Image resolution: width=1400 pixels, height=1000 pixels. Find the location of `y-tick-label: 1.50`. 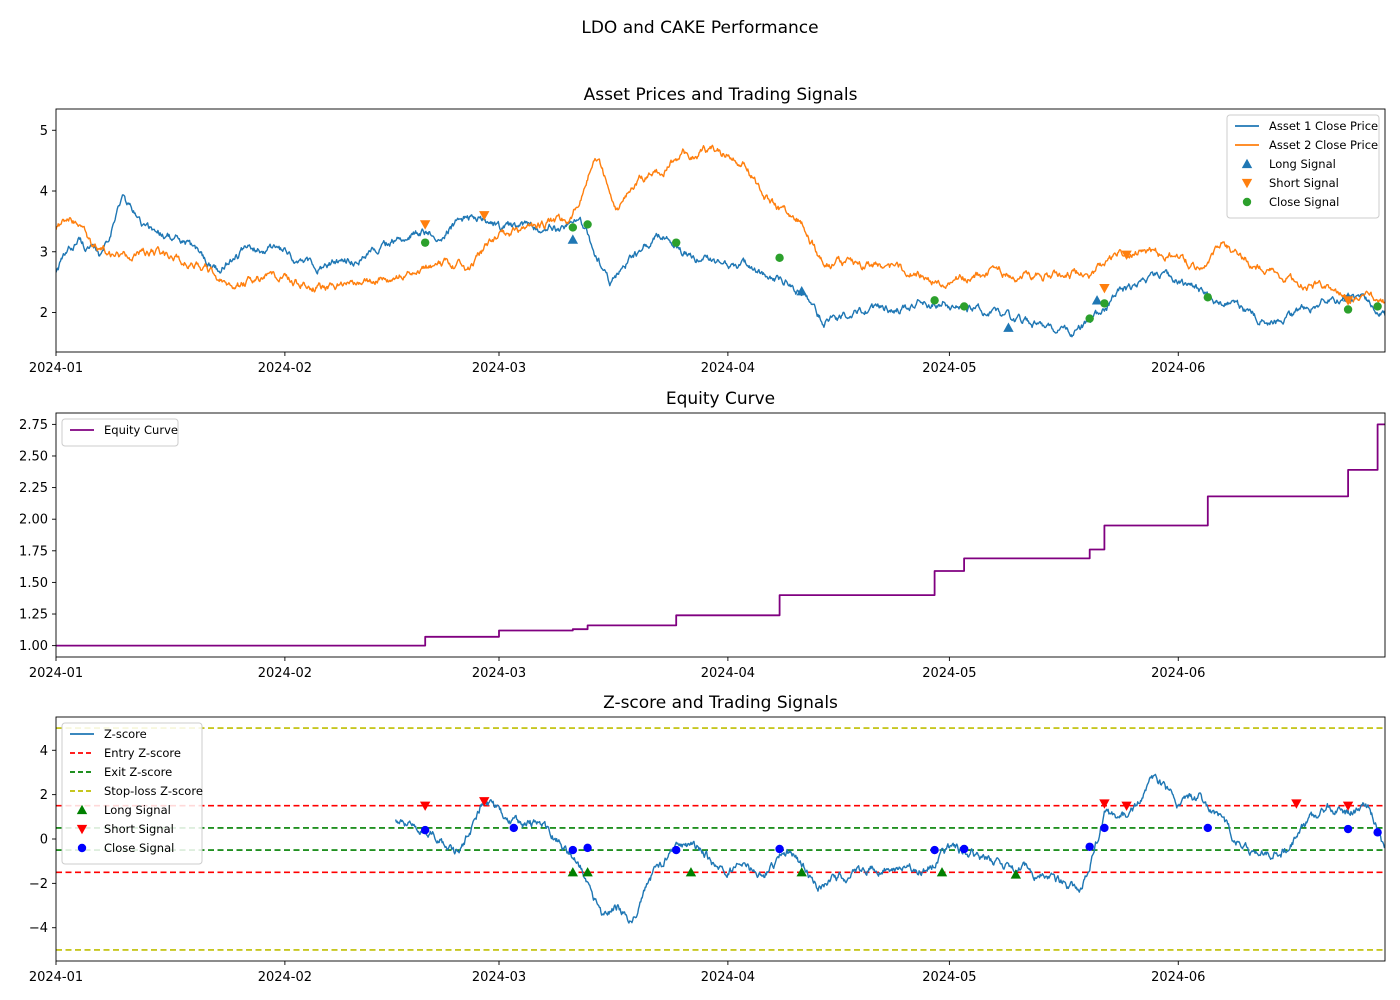

y-tick-label: 1.50 is located at coordinates (33, 583).